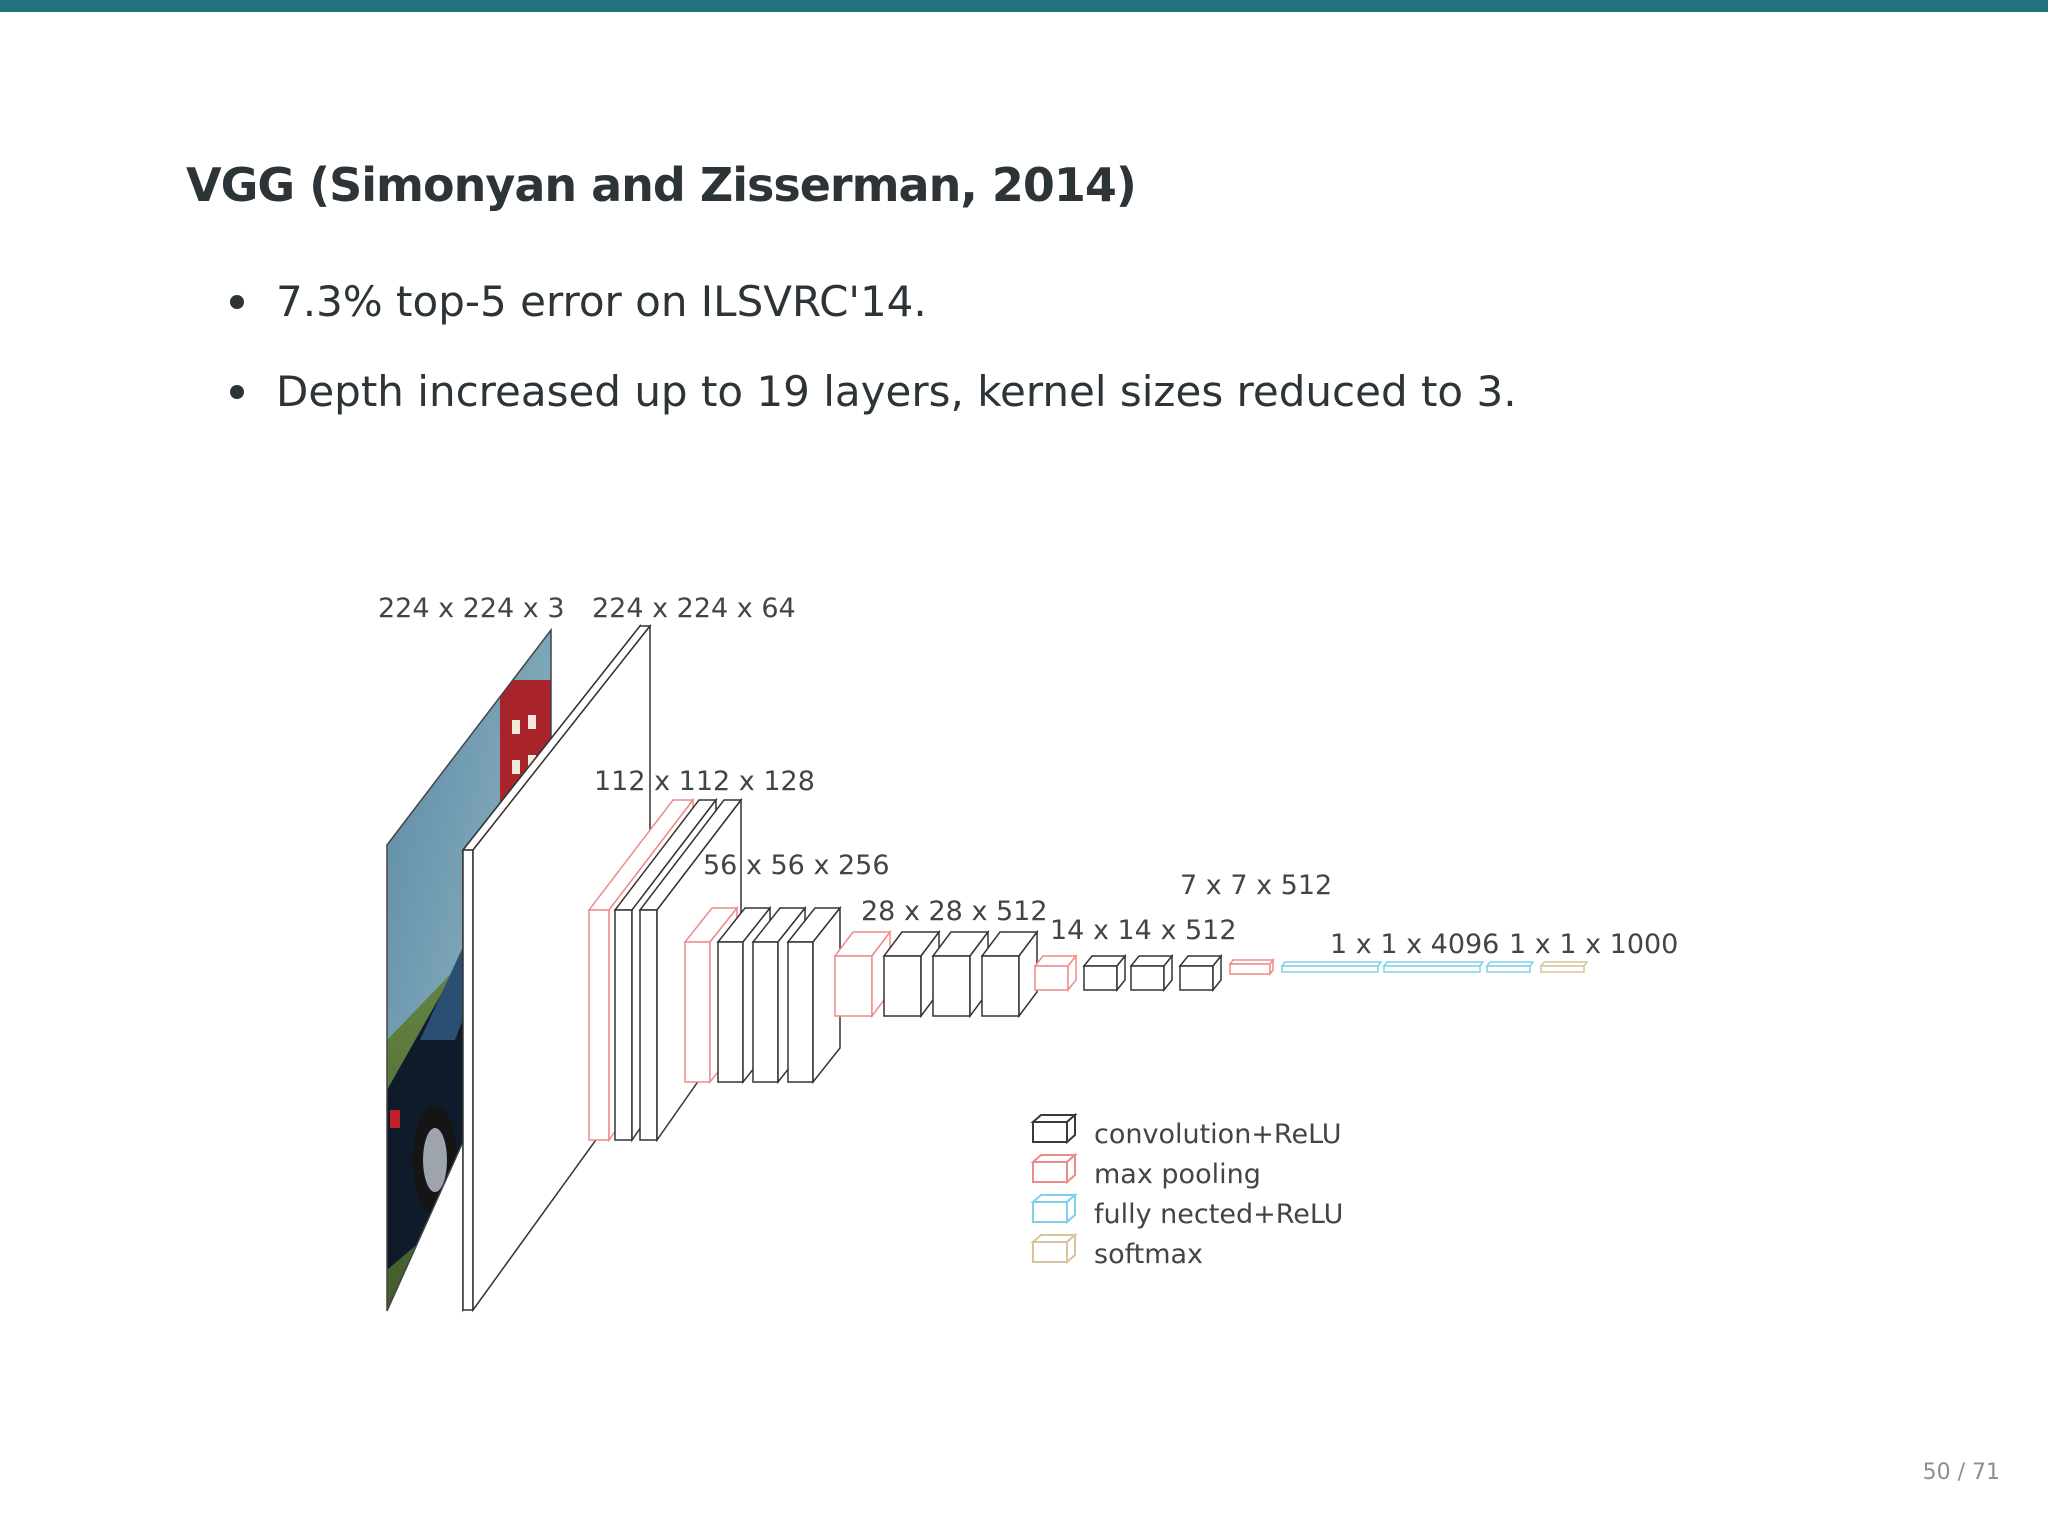  What do you see at coordinates (694, 608) in the screenshot?
I see `label-conv1-dims: 224 x 224 x 64` at bounding box center [694, 608].